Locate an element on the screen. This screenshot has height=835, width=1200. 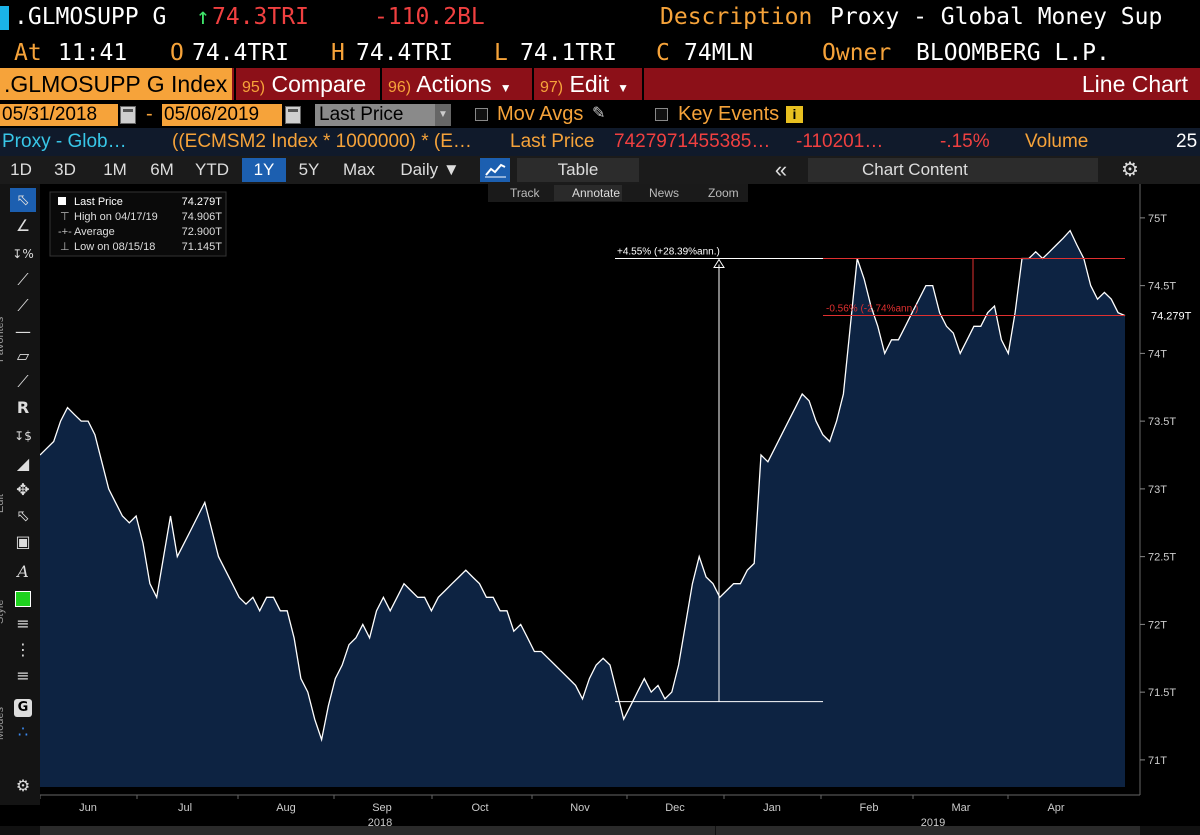
draw-icon: ⟋ is located at coordinates (23, 381).